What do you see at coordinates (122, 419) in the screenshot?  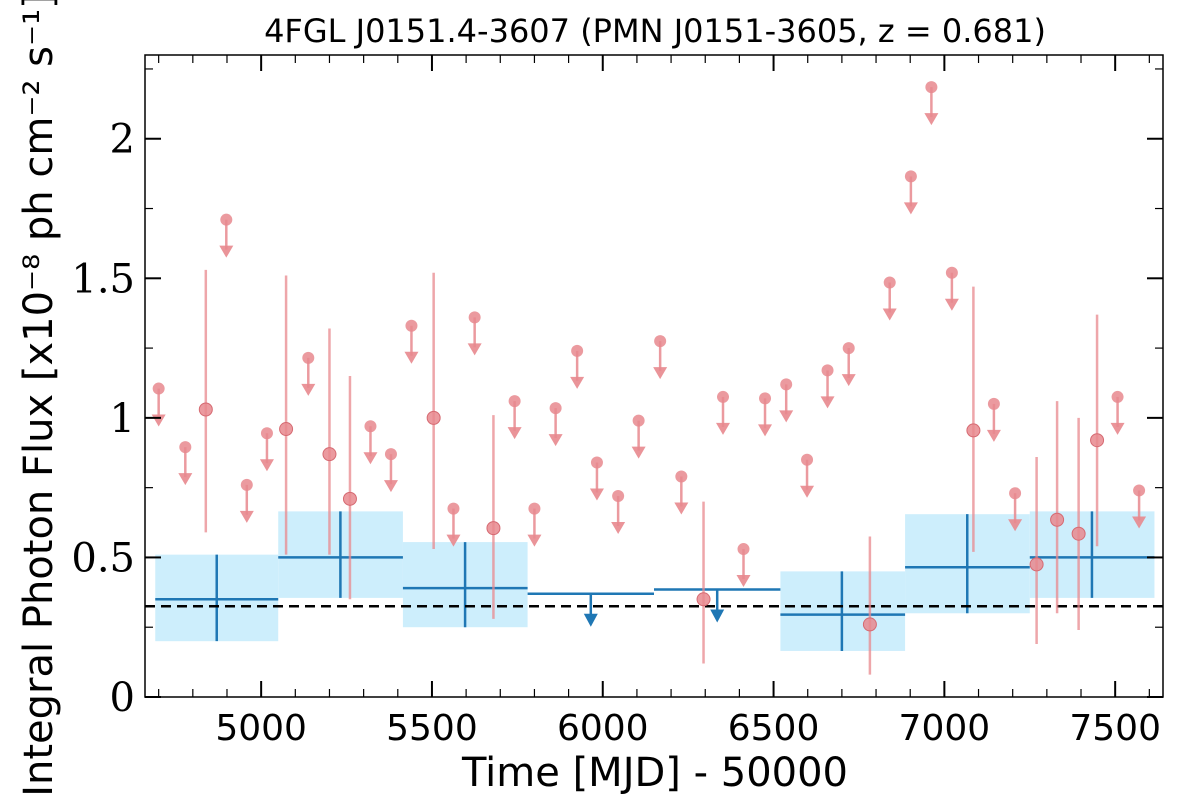 I see `y-tick-label: 1` at bounding box center [122, 419].